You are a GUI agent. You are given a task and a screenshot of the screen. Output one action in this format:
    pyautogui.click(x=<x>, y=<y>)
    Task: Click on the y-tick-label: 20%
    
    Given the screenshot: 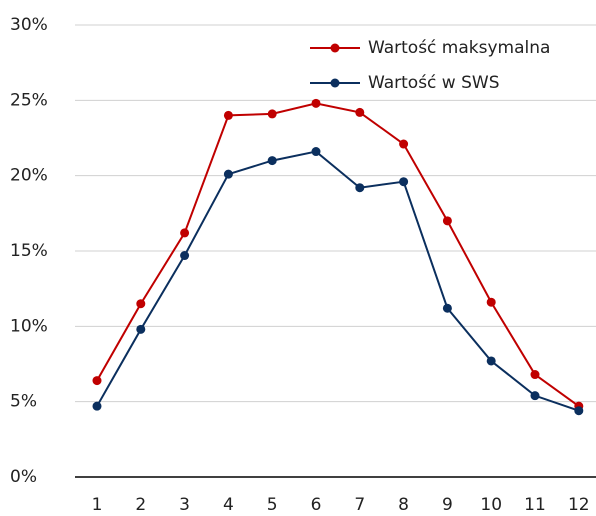 What is the action you would take?
    pyautogui.click(x=29, y=176)
    